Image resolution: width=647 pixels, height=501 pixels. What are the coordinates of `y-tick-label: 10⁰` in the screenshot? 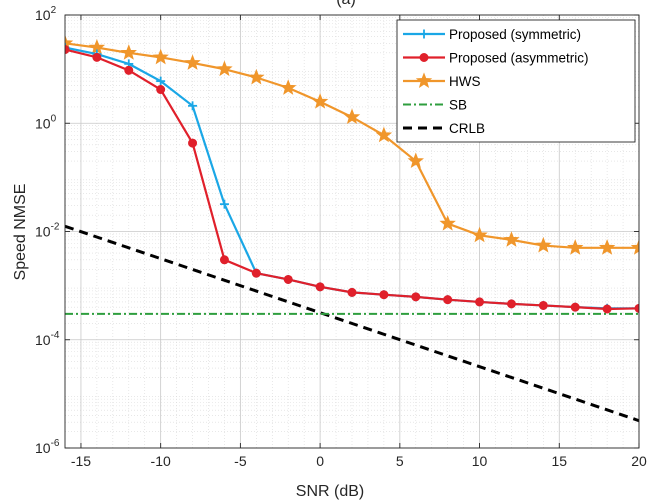 It's located at (46, 122).